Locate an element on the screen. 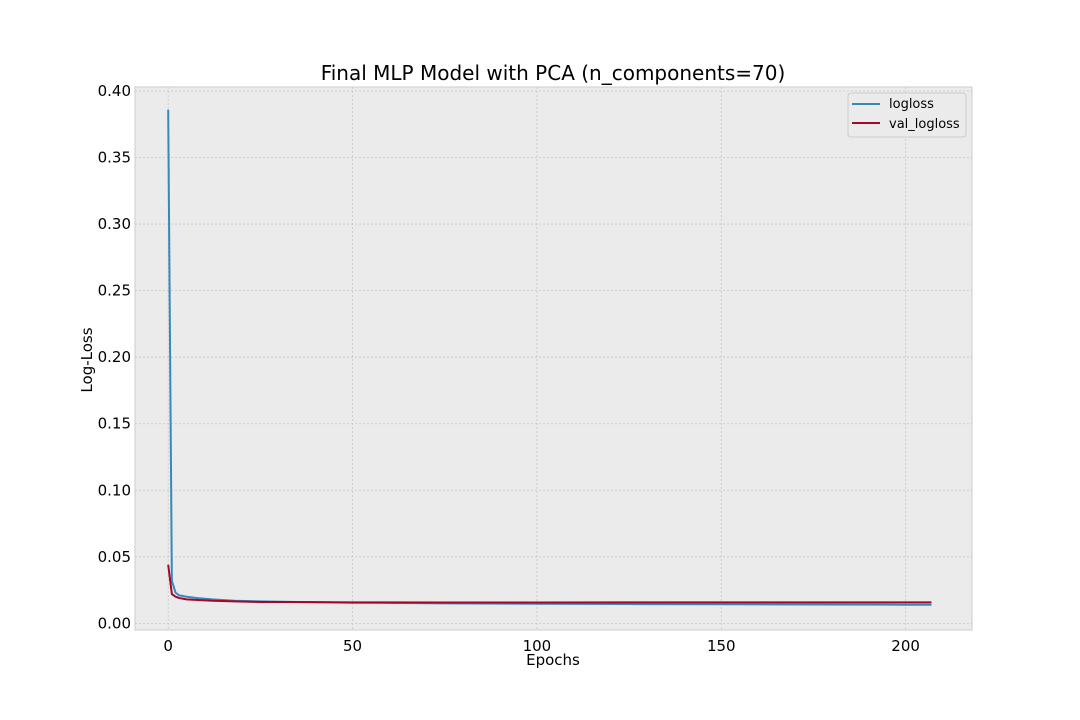  legend-label-val-logloss: val_logloss is located at coordinates (924, 124).